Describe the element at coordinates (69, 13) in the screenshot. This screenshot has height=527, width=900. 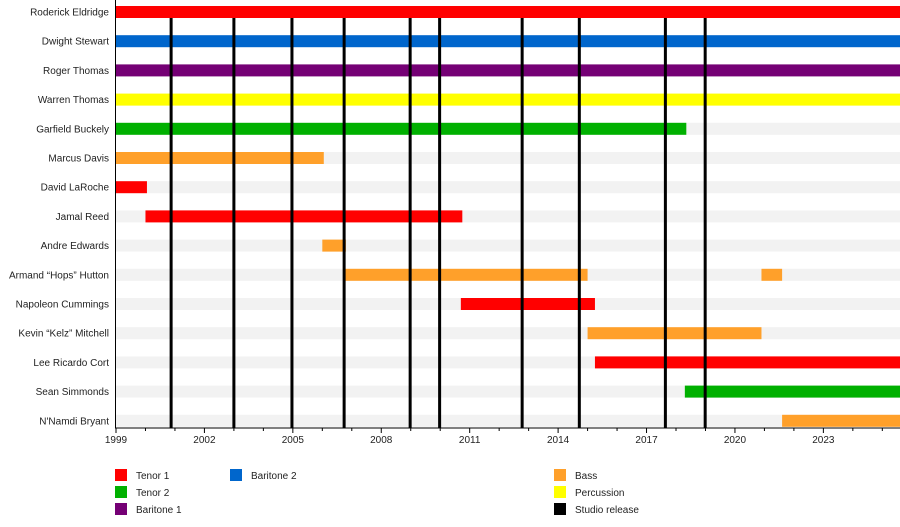
I see `member-label: Roderick Eldridge` at that location.